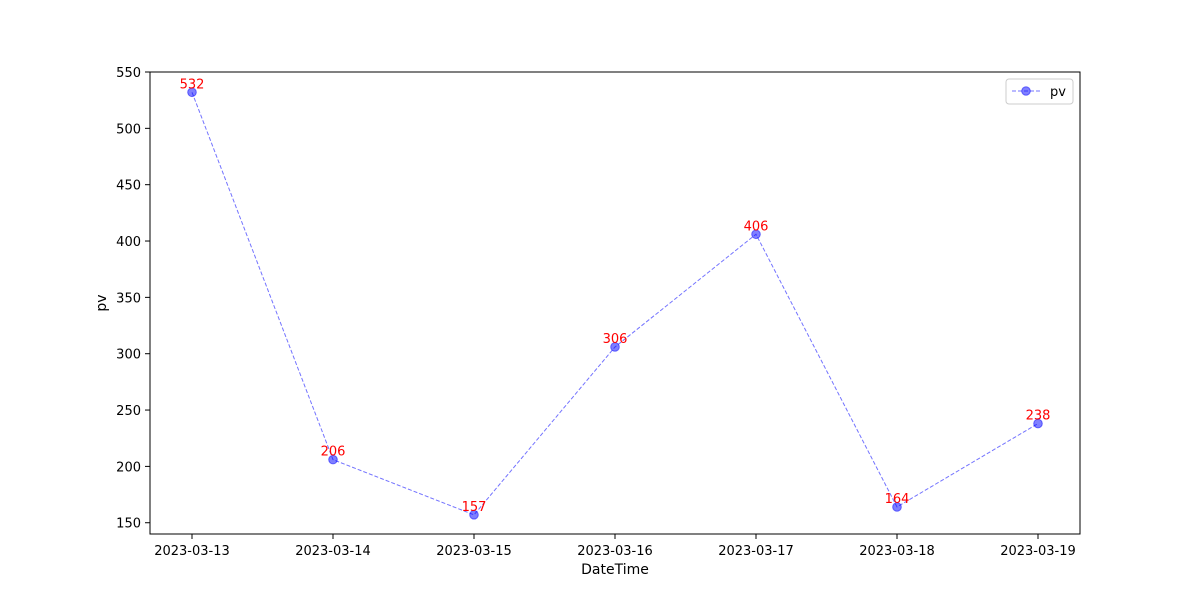  I want to click on y-tick-label: 500, so click(128, 129).